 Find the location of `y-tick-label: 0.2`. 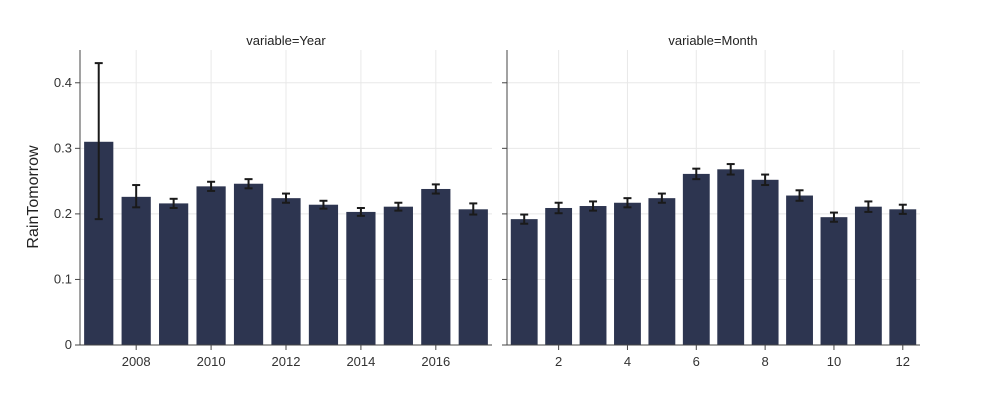

y-tick-label: 0.2 is located at coordinates (63, 213).